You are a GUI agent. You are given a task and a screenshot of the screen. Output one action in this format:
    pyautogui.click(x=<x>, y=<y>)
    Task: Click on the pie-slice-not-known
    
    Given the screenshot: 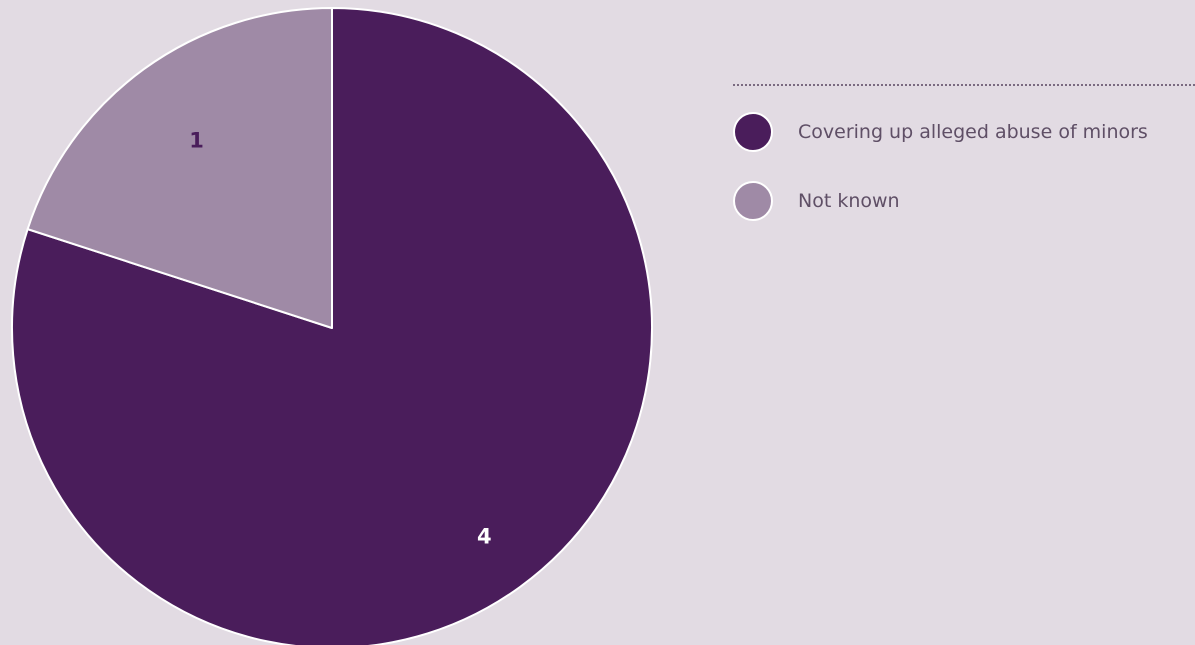 What is the action you would take?
    pyautogui.click(x=179, y=168)
    